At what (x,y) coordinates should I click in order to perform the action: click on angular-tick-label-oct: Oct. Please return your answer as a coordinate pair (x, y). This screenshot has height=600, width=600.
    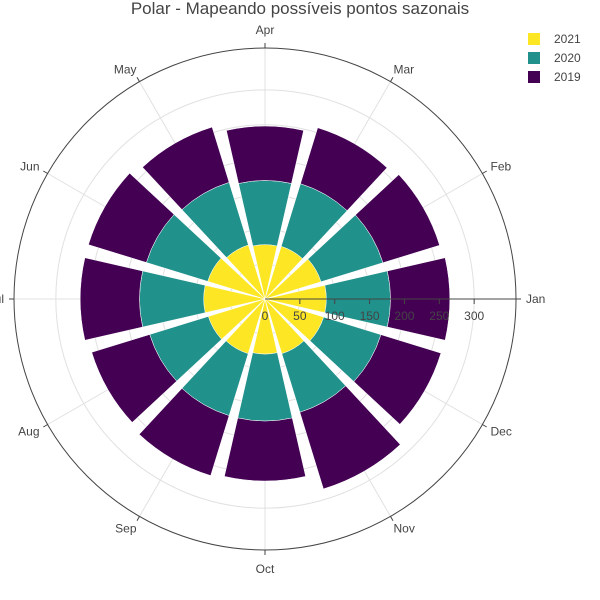
    Looking at the image, I should click on (265, 569).